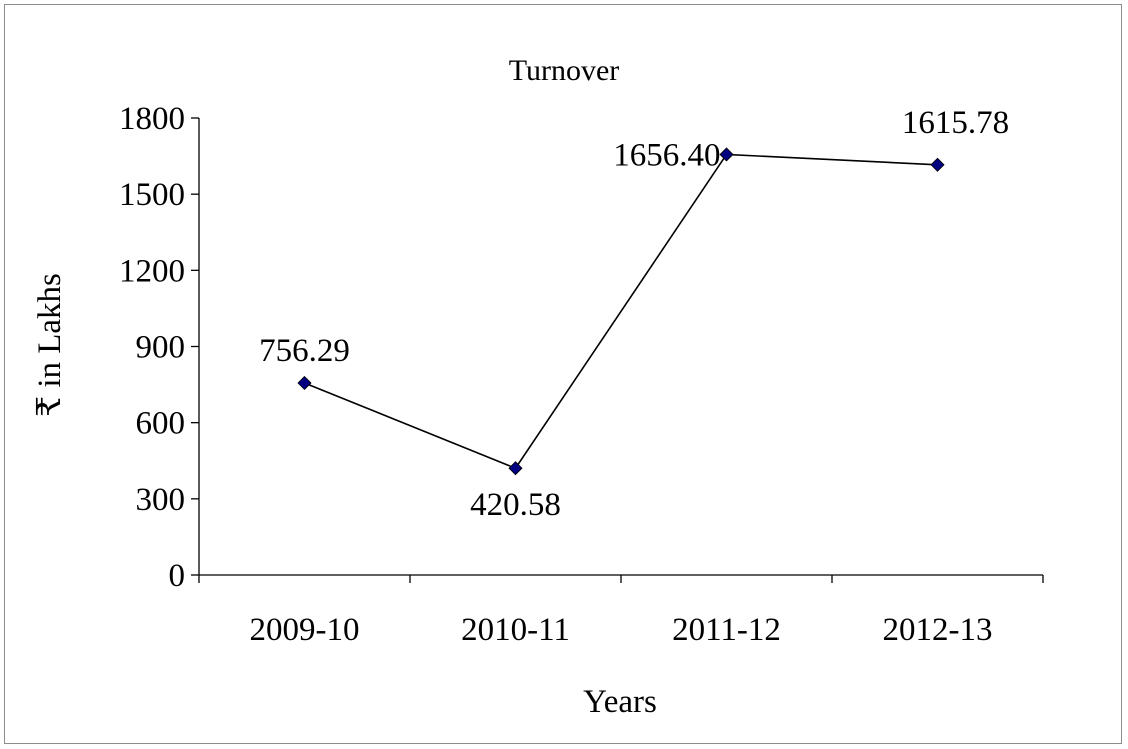 The width and height of the screenshot is (1128, 749). I want to click on chart-title: Turnover, so click(564, 70).